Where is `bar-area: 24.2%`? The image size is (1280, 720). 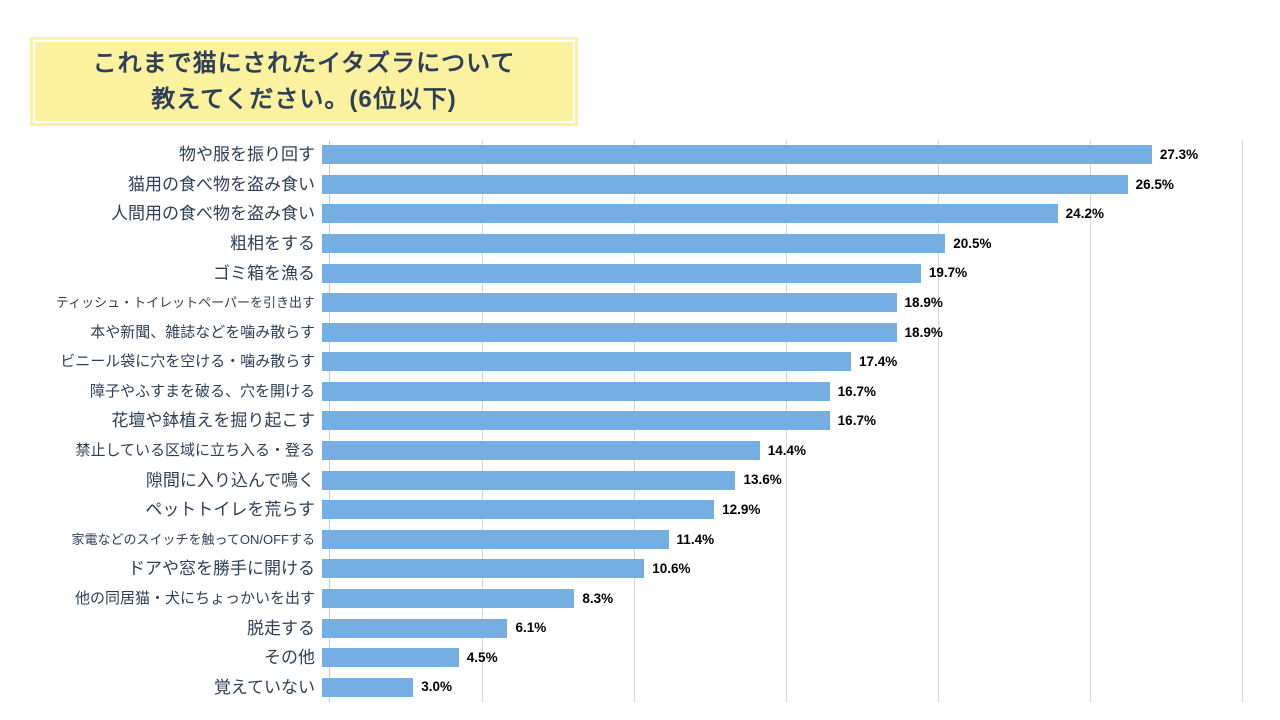
bar-area: 24.2% is located at coordinates (801, 214).